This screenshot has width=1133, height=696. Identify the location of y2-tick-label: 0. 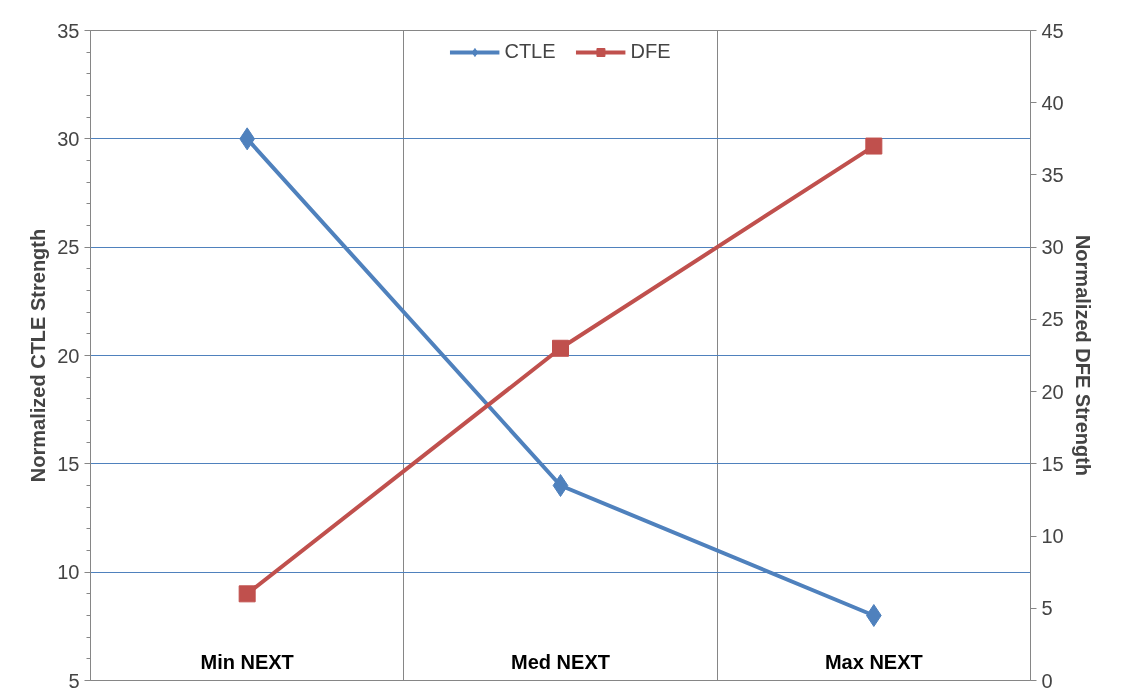
(1047, 680).